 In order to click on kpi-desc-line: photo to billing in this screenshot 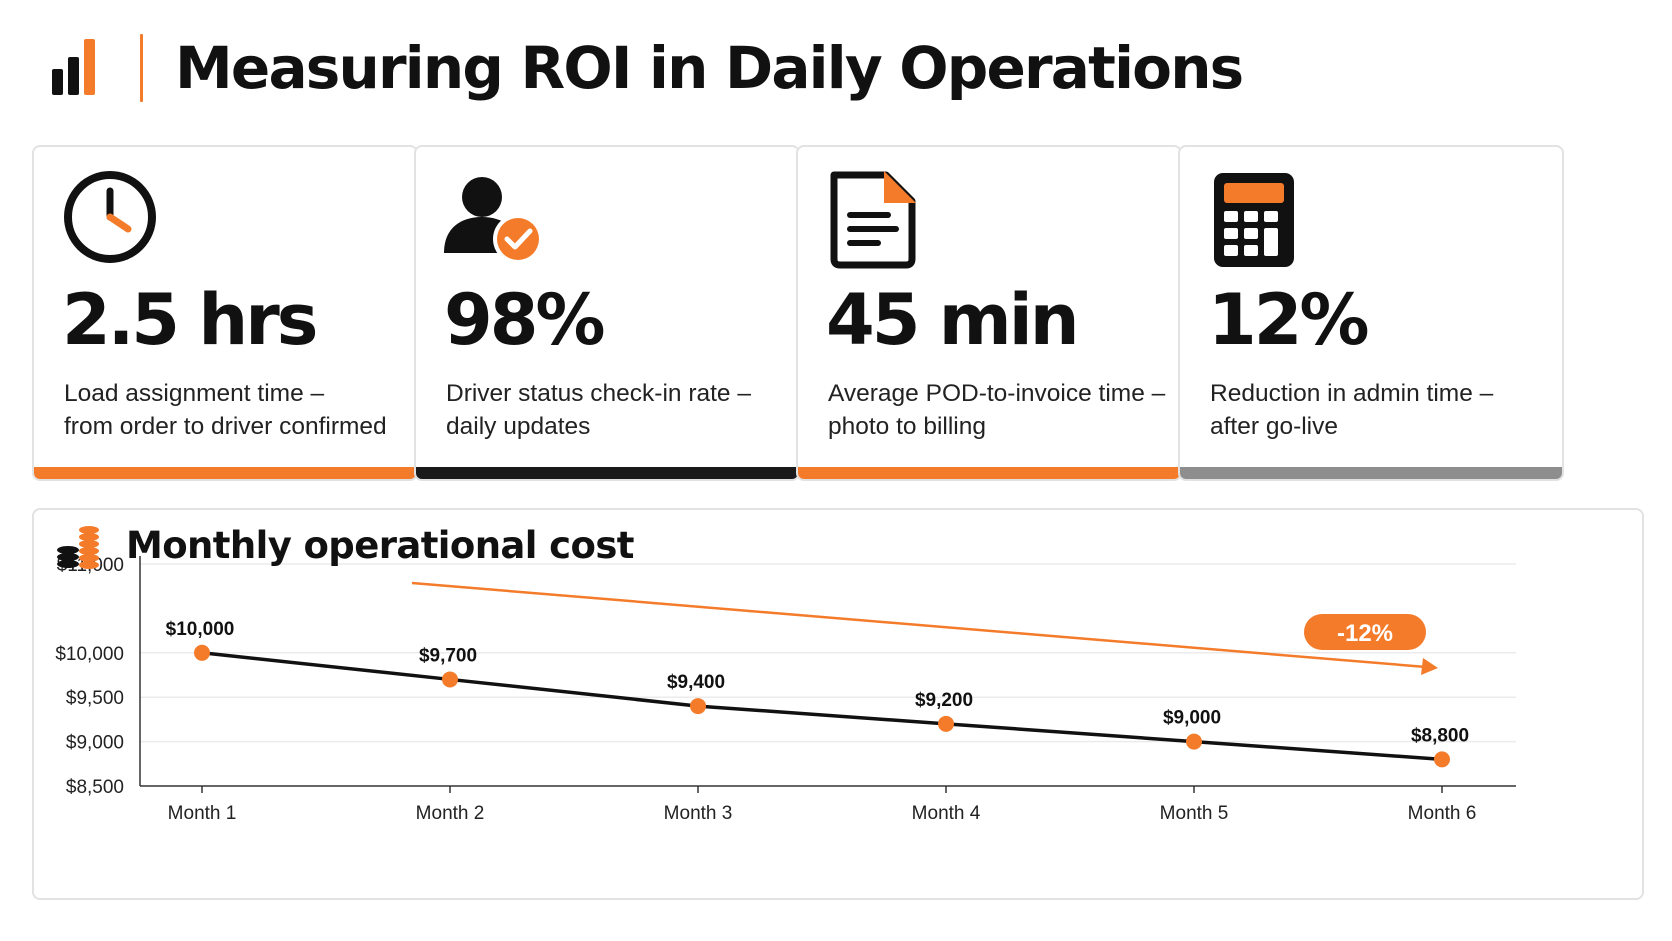, I will do `click(907, 426)`.